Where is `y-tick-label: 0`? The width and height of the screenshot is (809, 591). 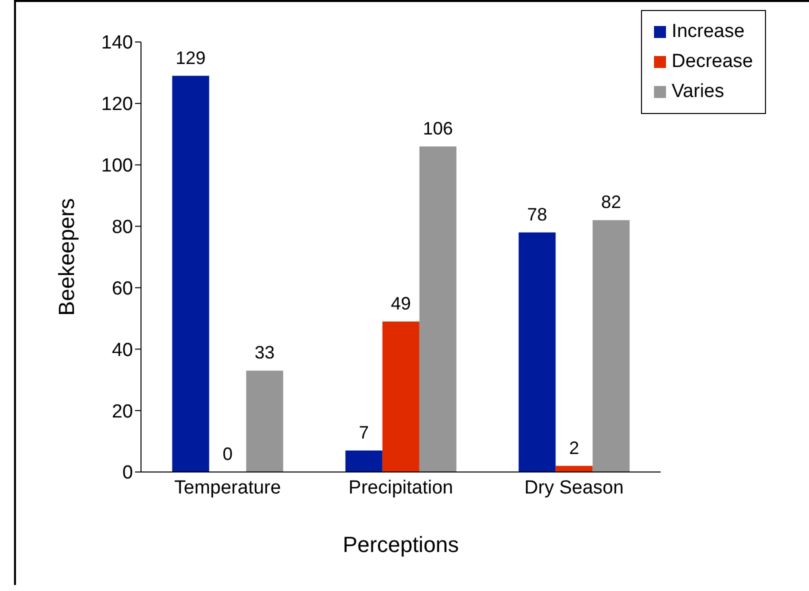 y-tick-label: 0 is located at coordinates (127, 473).